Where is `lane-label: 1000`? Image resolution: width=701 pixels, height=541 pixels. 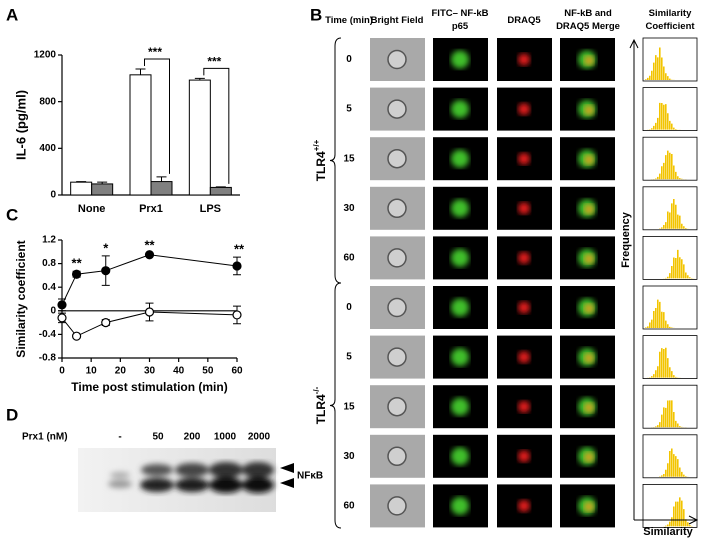
lane-label: 1000 is located at coordinates (225, 437).